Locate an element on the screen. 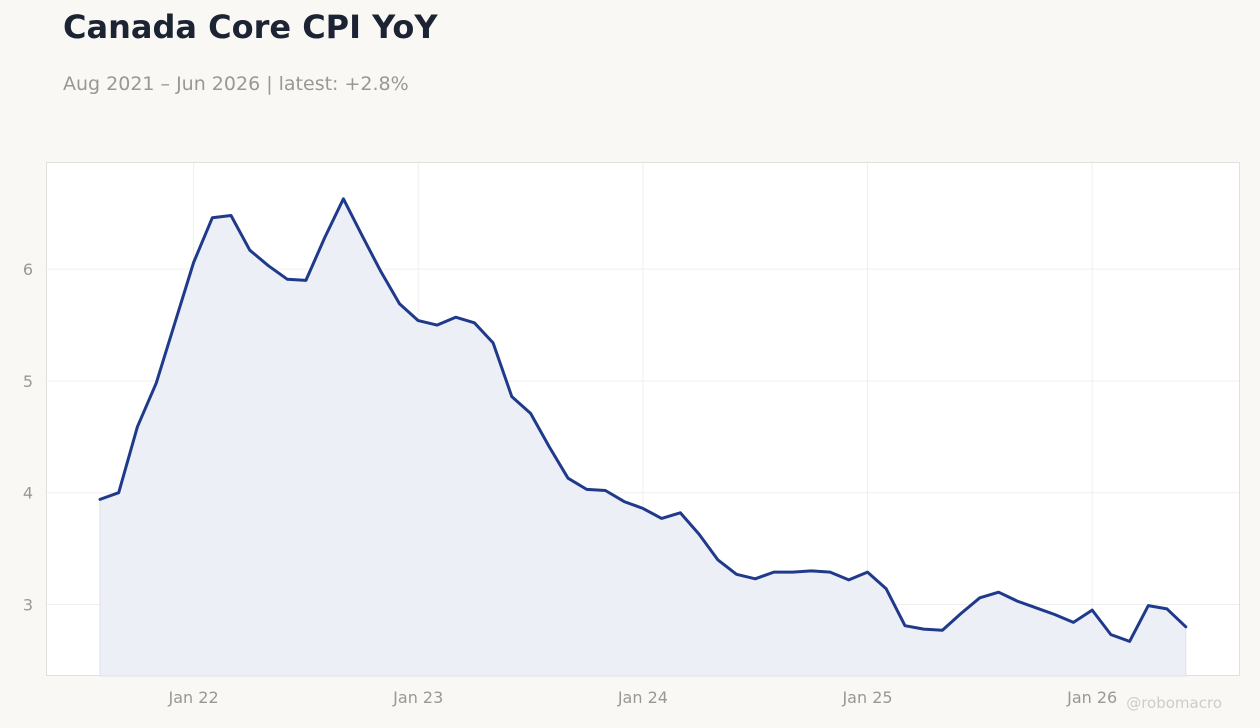 Image resolution: width=1260 pixels, height=728 pixels. y-tick-label: 6 is located at coordinates (28, 269).